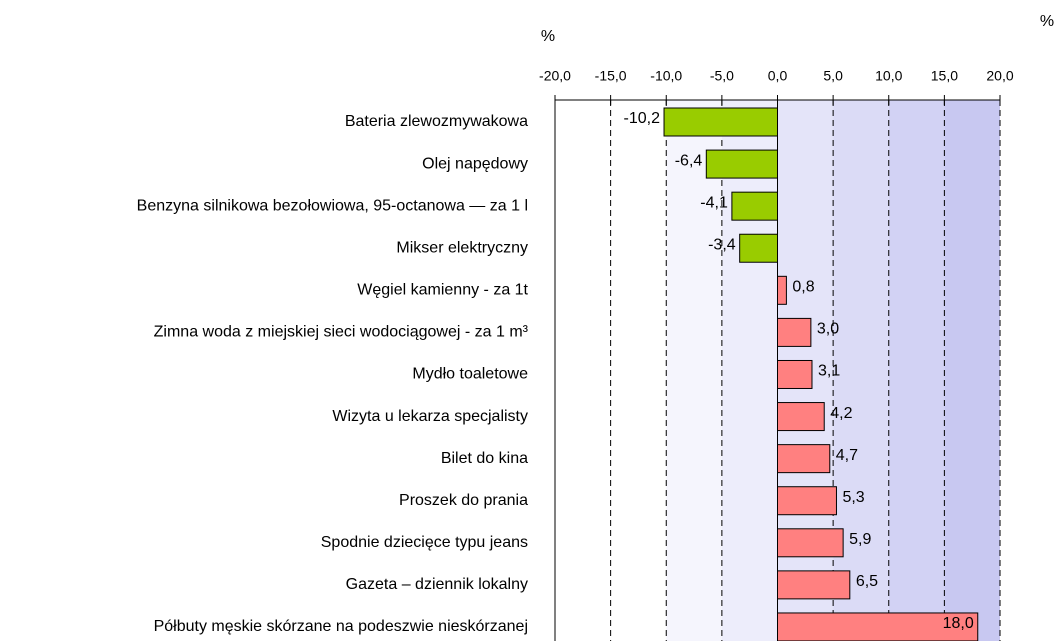 This screenshot has height=641, width=1060. Describe the element at coordinates (778, 76) in the screenshot. I see `x-tick-label: 0,0` at that location.